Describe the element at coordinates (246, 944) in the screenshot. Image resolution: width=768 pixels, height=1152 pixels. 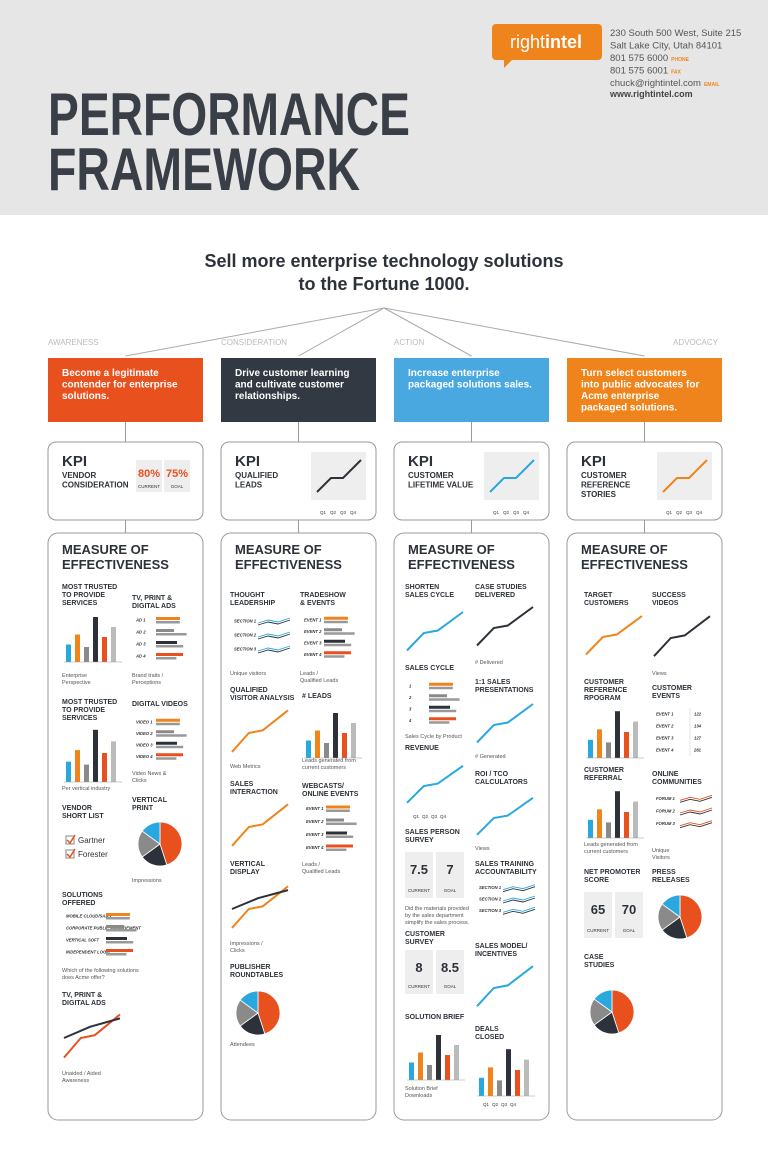
I see `item-caption: Impressions /` at that location.